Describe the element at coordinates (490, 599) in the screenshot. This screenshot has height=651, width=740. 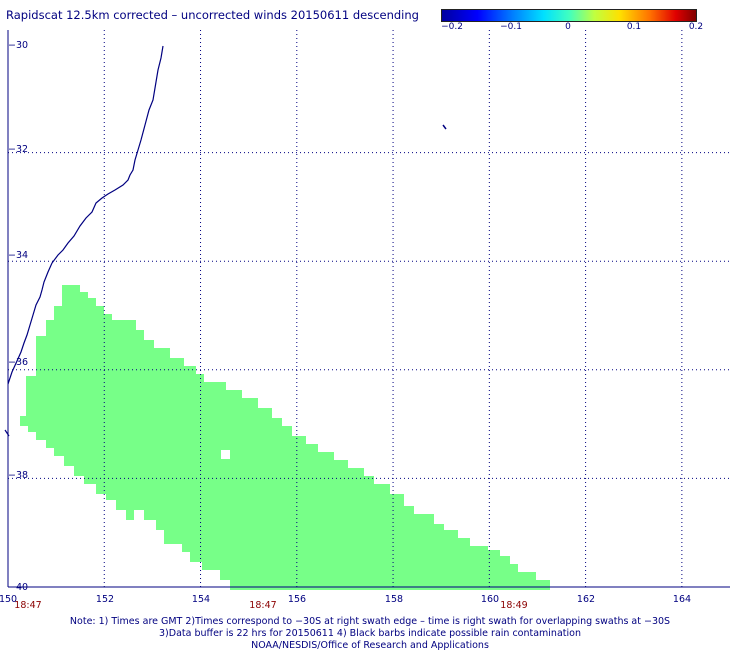
I see `lon-label: 160` at that location.